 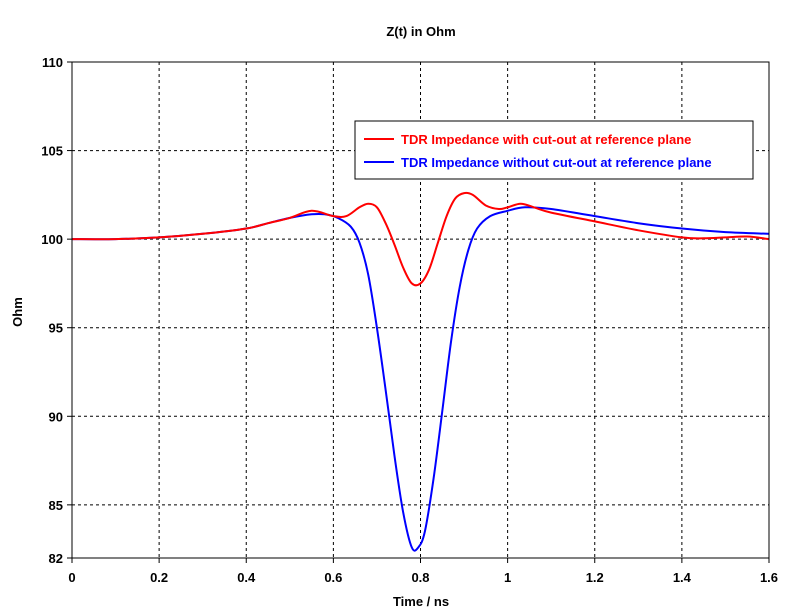 I want to click on x-tick-label: 0.8, so click(x=420, y=577).